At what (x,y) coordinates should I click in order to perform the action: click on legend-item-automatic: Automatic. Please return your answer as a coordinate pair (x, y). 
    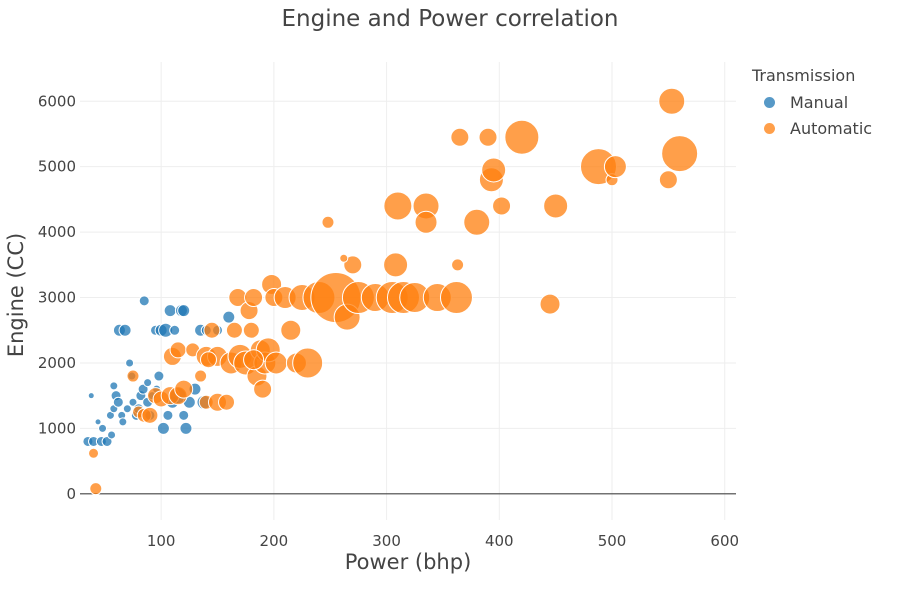
    Looking at the image, I should click on (812, 128).